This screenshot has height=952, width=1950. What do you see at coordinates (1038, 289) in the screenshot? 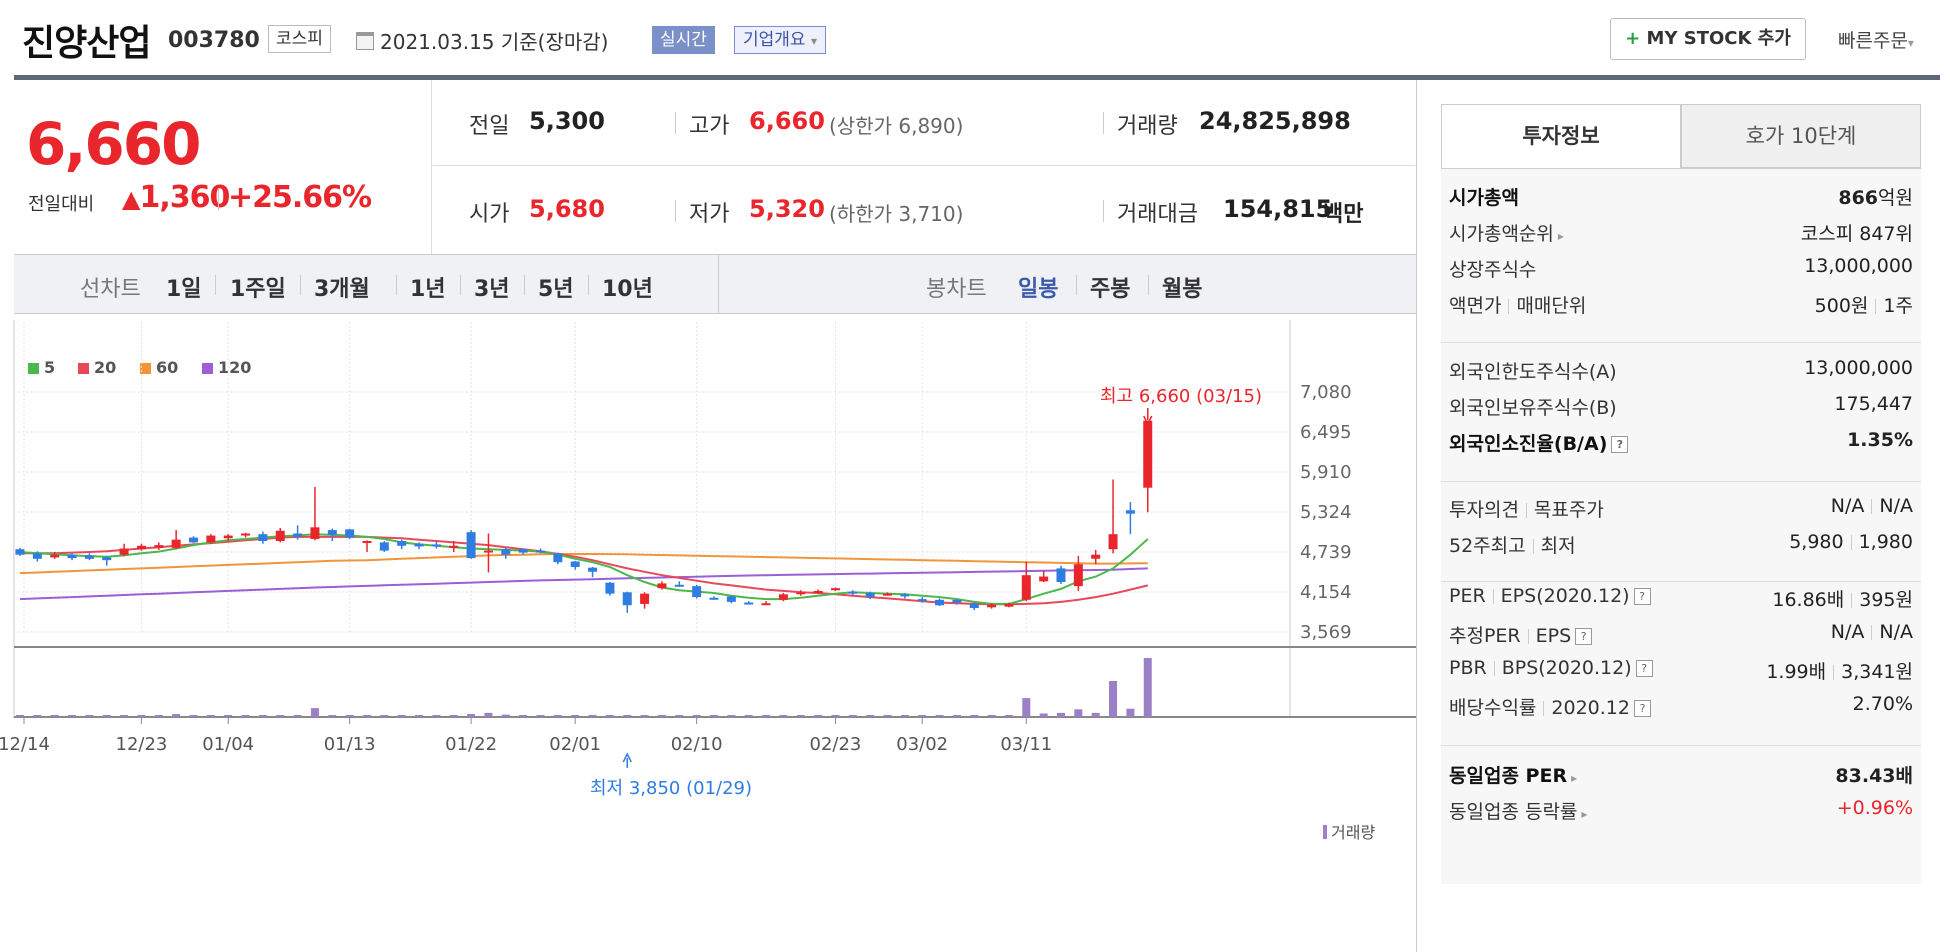
I see `tab-daily: 일봉` at bounding box center [1038, 289].